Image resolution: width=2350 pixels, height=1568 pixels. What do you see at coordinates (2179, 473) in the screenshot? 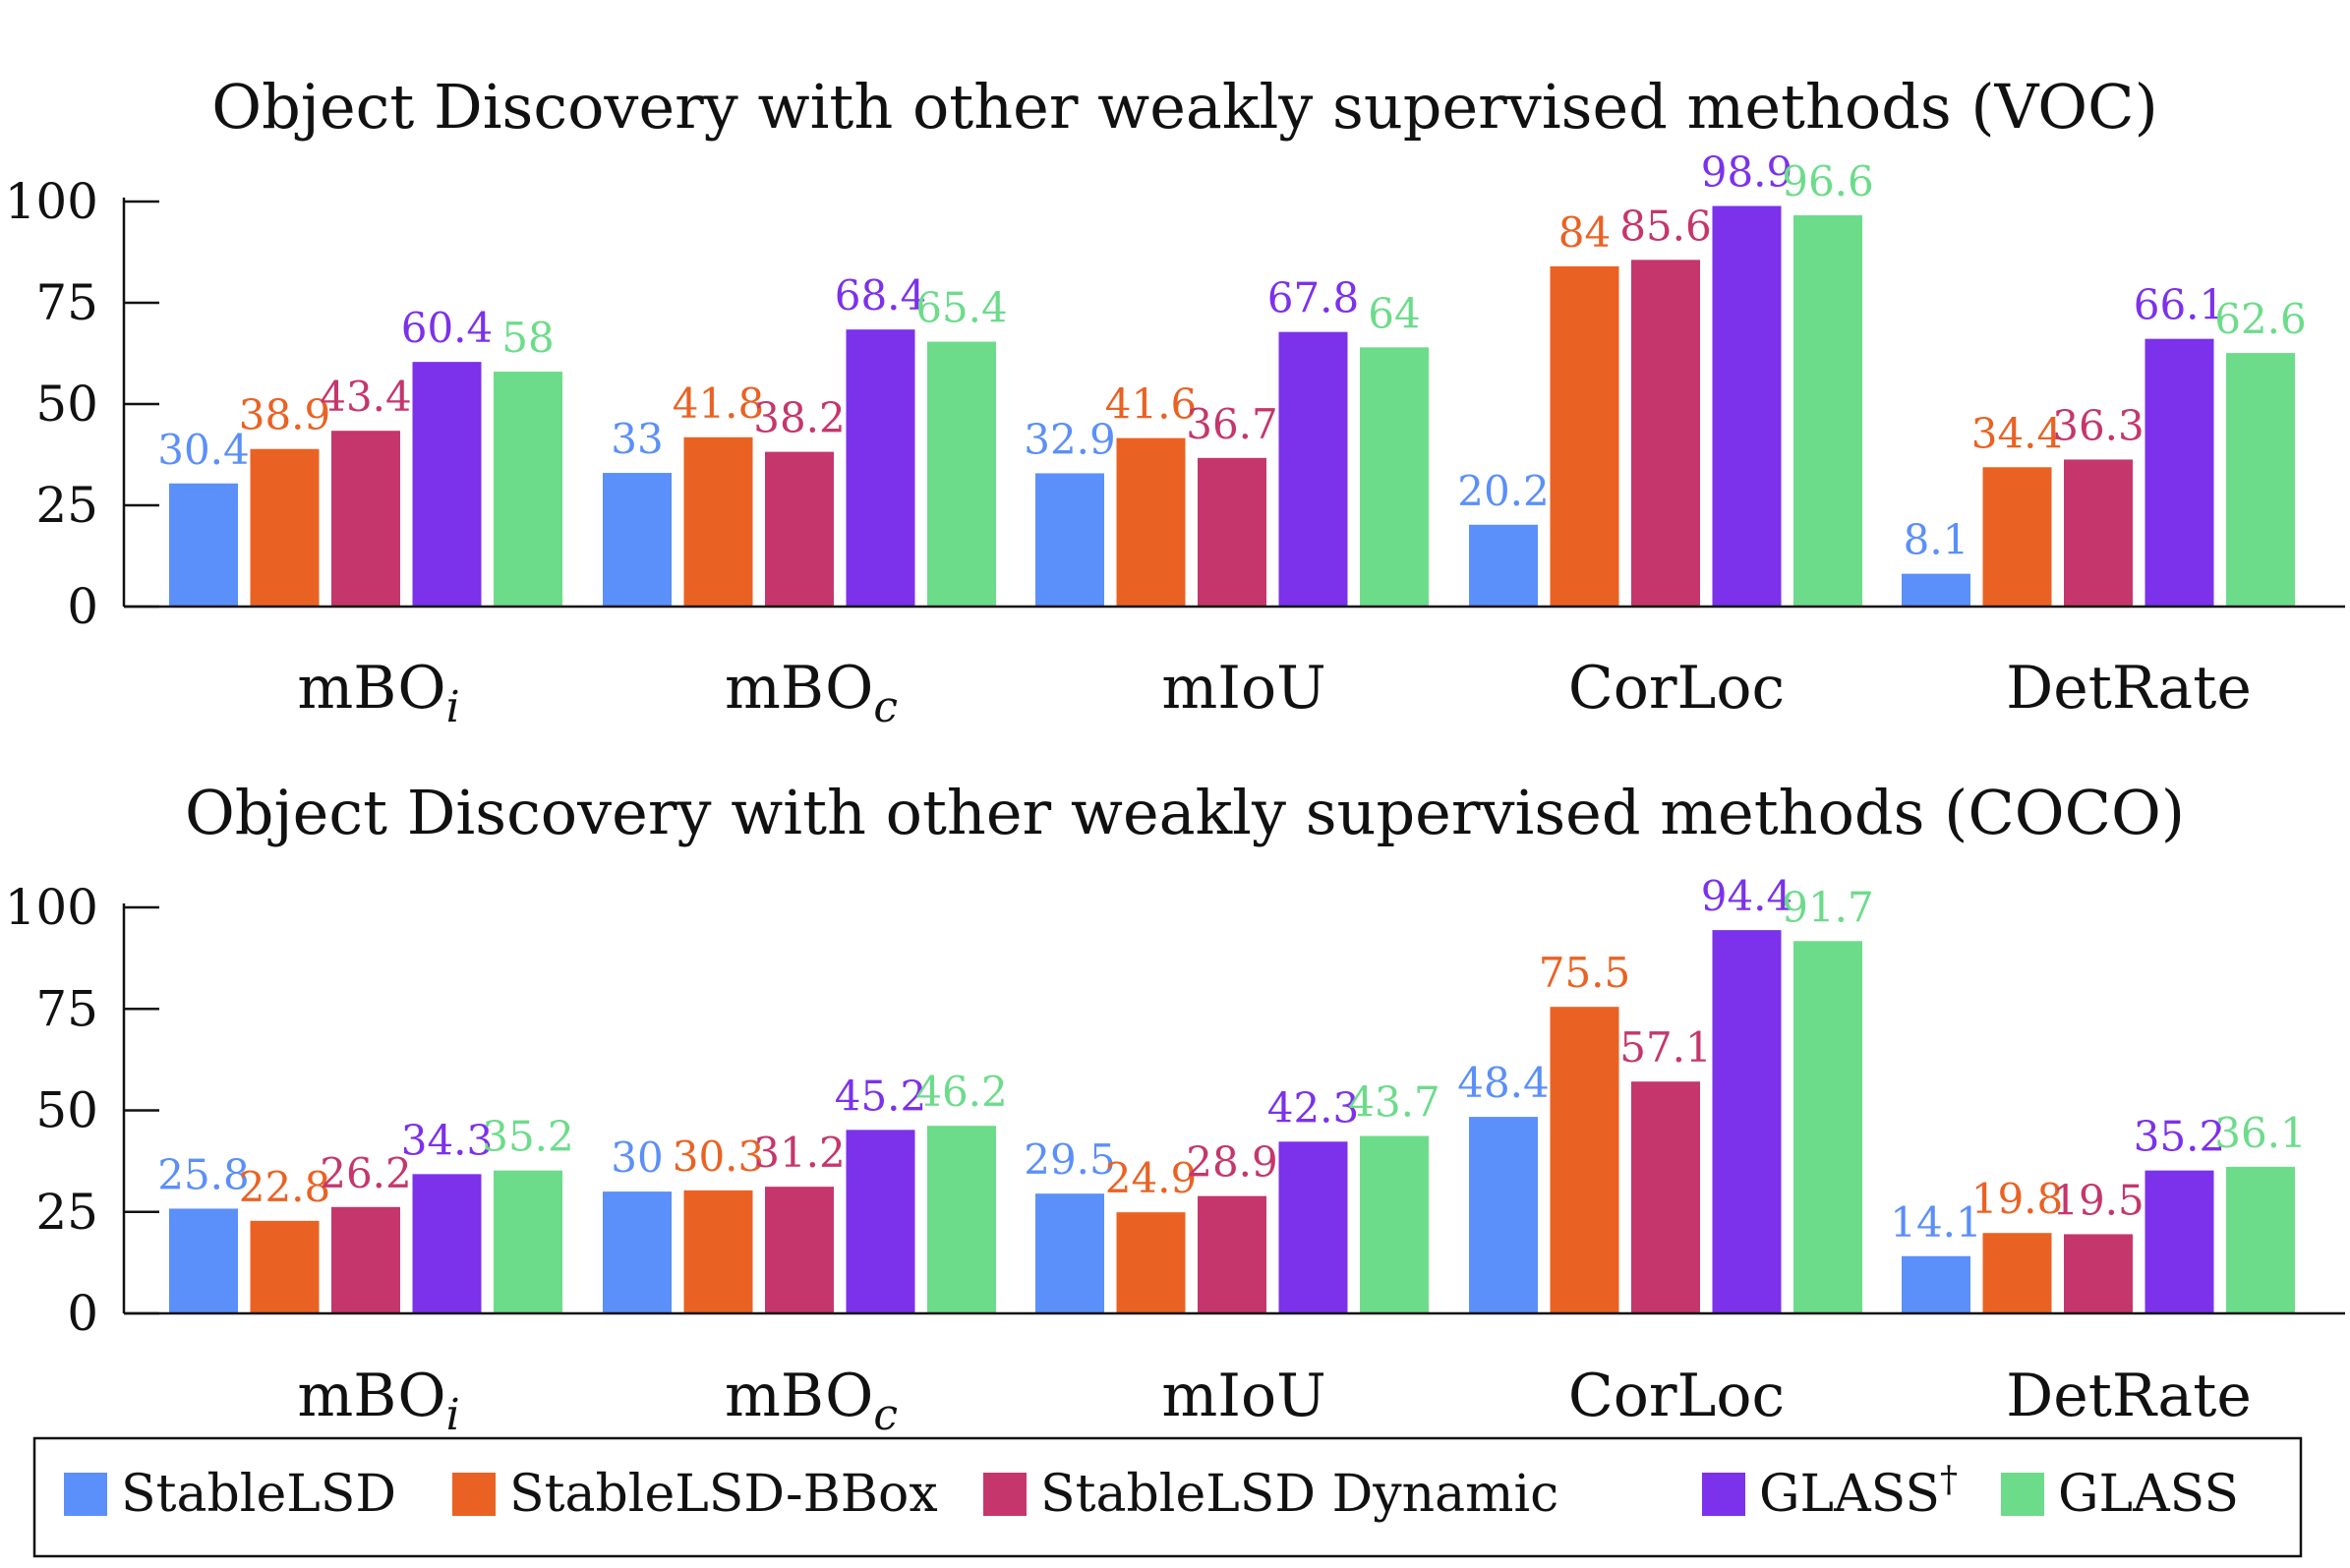
I see `bar-glass--5` at bounding box center [2179, 473].